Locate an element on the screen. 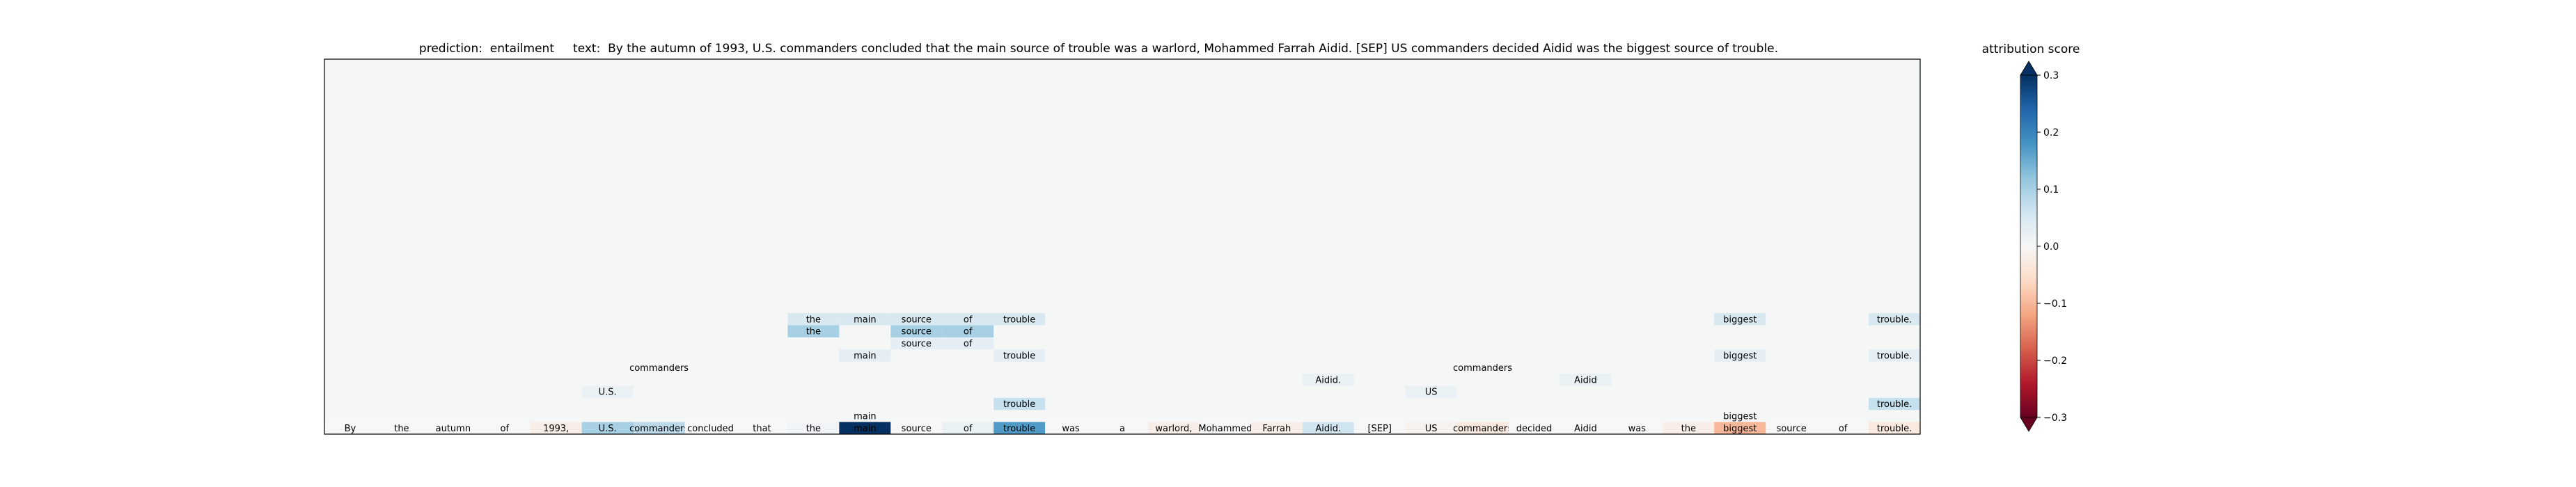 The image size is (2576, 487). colorbar-gradient is located at coordinates (2029, 246).